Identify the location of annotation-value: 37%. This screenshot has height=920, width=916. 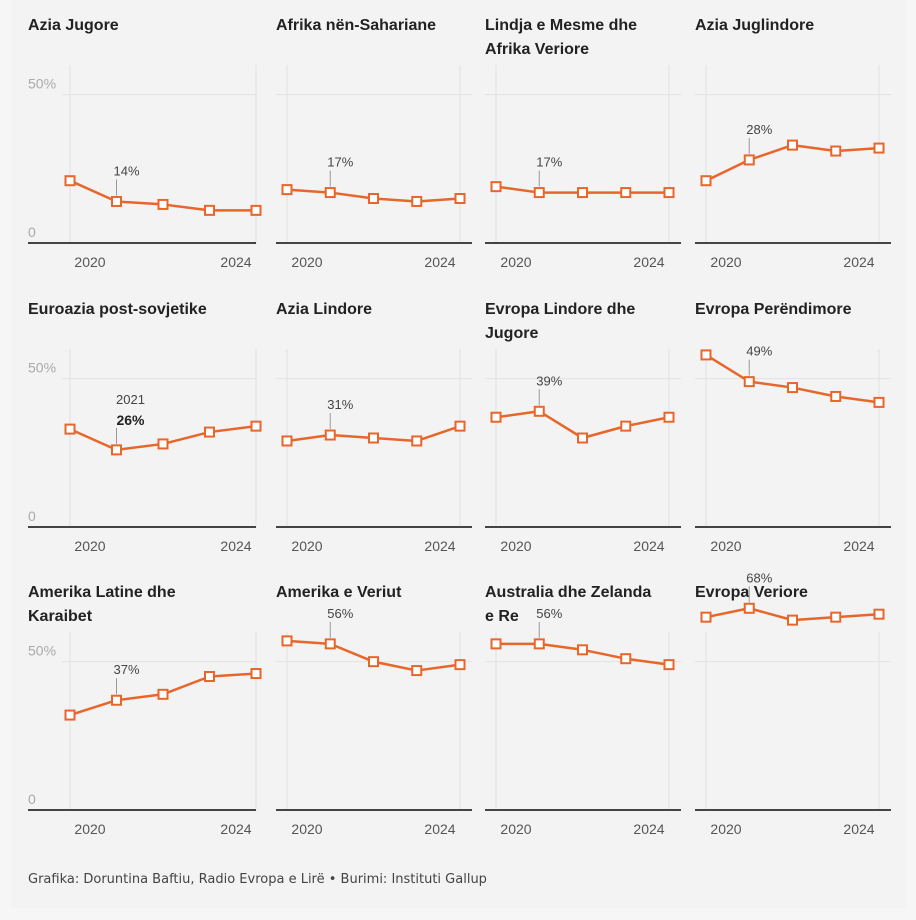
(126, 669).